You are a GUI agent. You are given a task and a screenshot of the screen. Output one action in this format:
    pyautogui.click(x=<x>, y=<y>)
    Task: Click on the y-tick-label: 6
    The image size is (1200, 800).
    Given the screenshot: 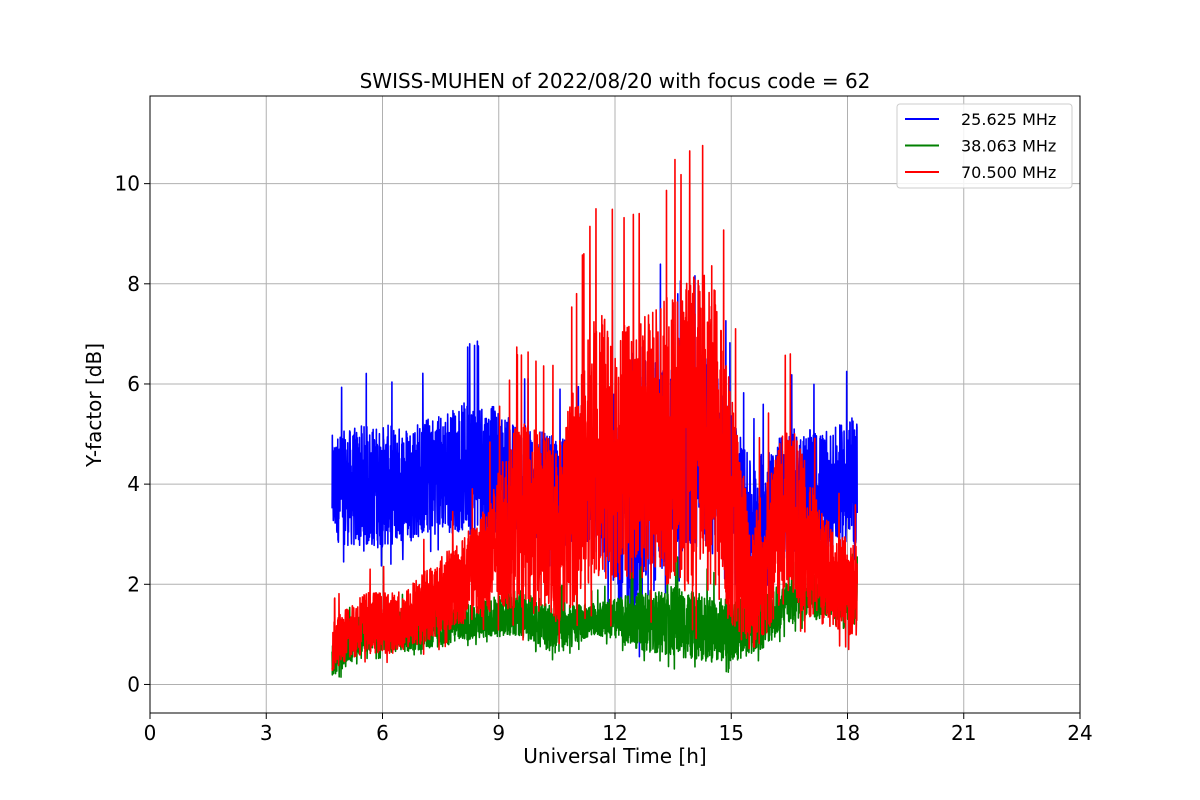 What is the action you would take?
    pyautogui.click(x=133, y=384)
    